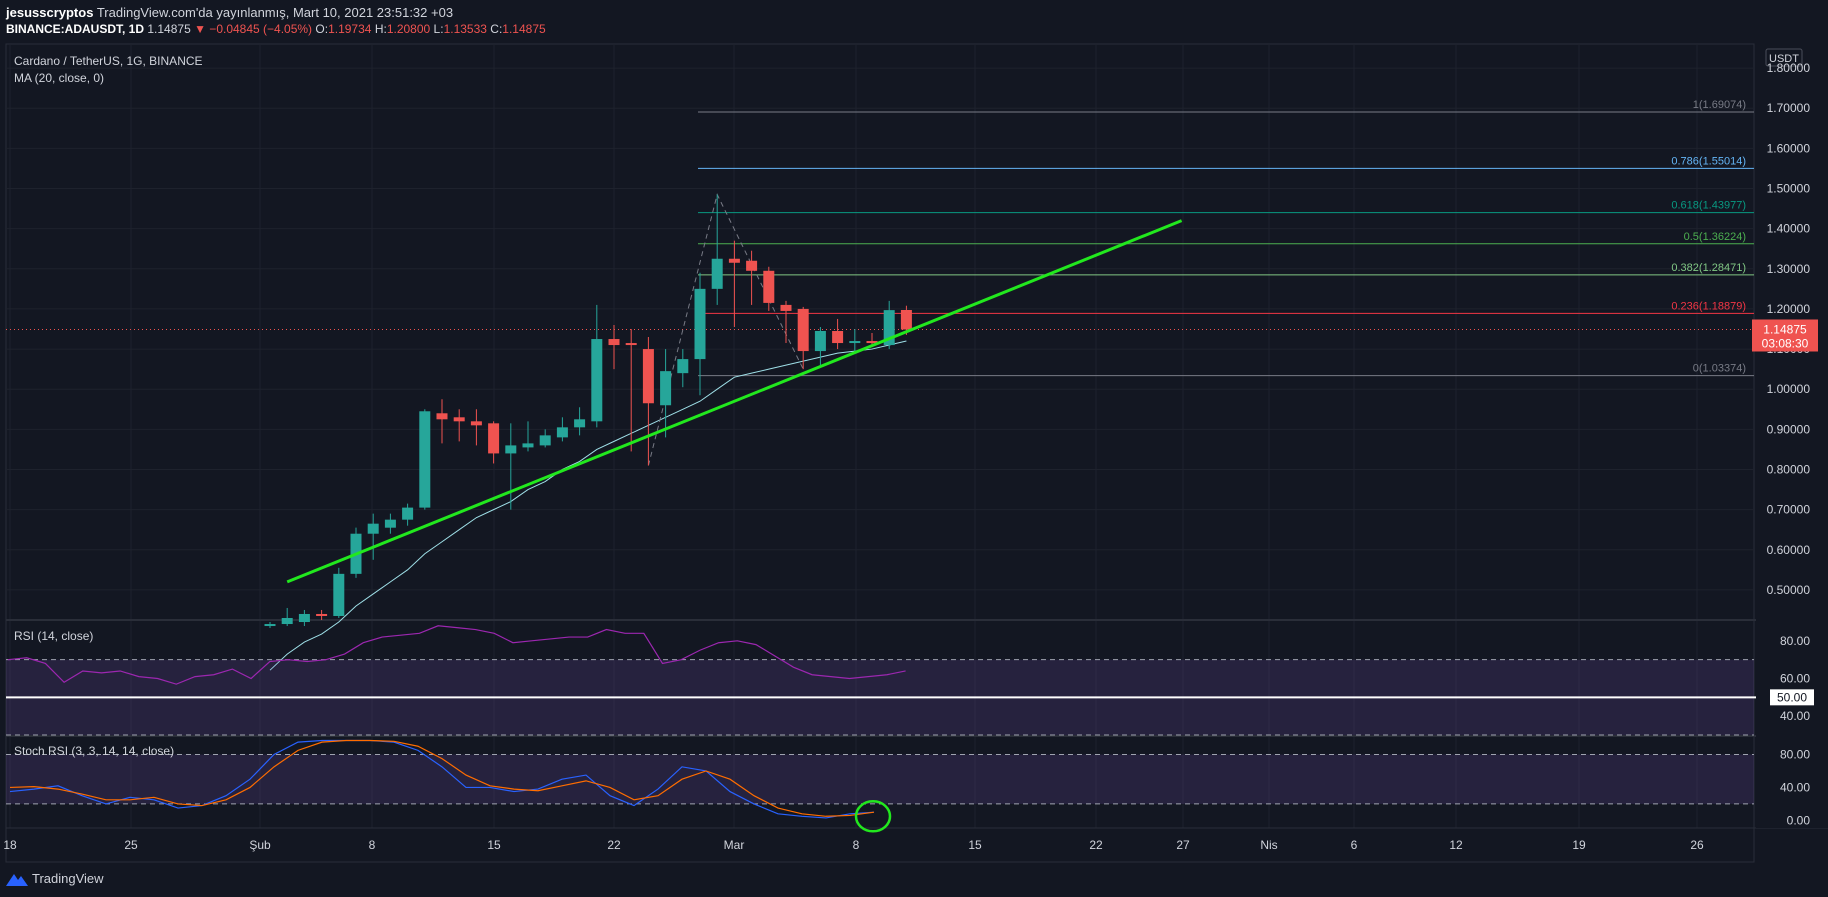  What do you see at coordinates (75, 29) in the screenshot?
I see `symbol-name: BINANCE:ADAUSDT, 1D` at bounding box center [75, 29].